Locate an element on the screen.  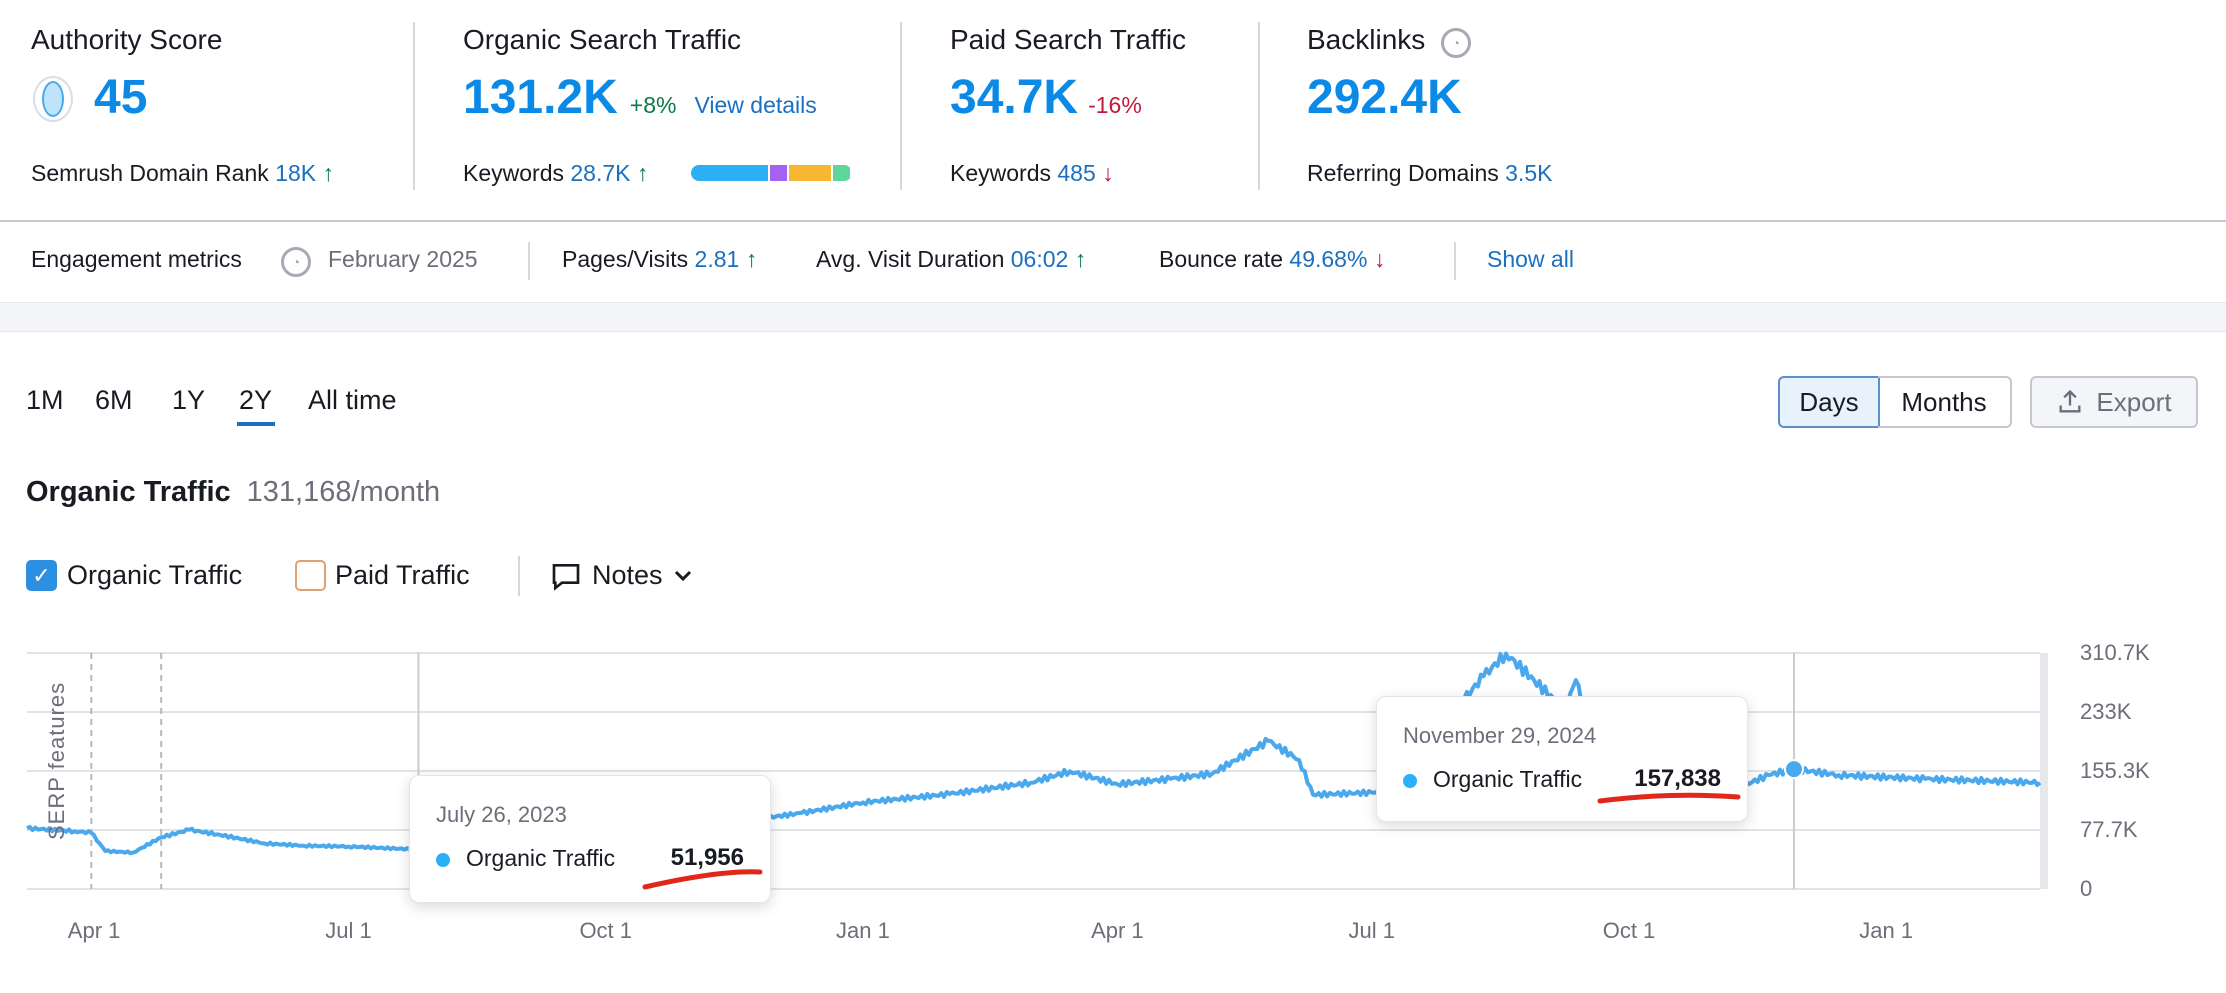
tab-all-time: All time is located at coordinates (352, 400).